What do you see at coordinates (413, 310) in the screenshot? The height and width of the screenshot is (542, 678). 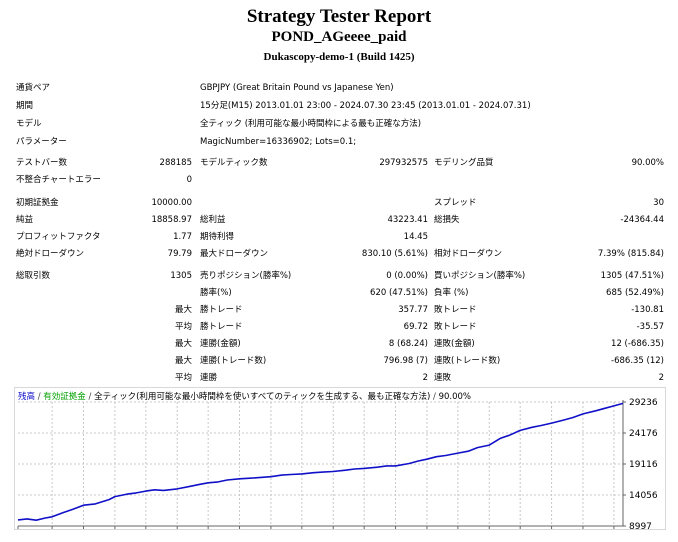 I see `max-win-value: 357.77` at bounding box center [413, 310].